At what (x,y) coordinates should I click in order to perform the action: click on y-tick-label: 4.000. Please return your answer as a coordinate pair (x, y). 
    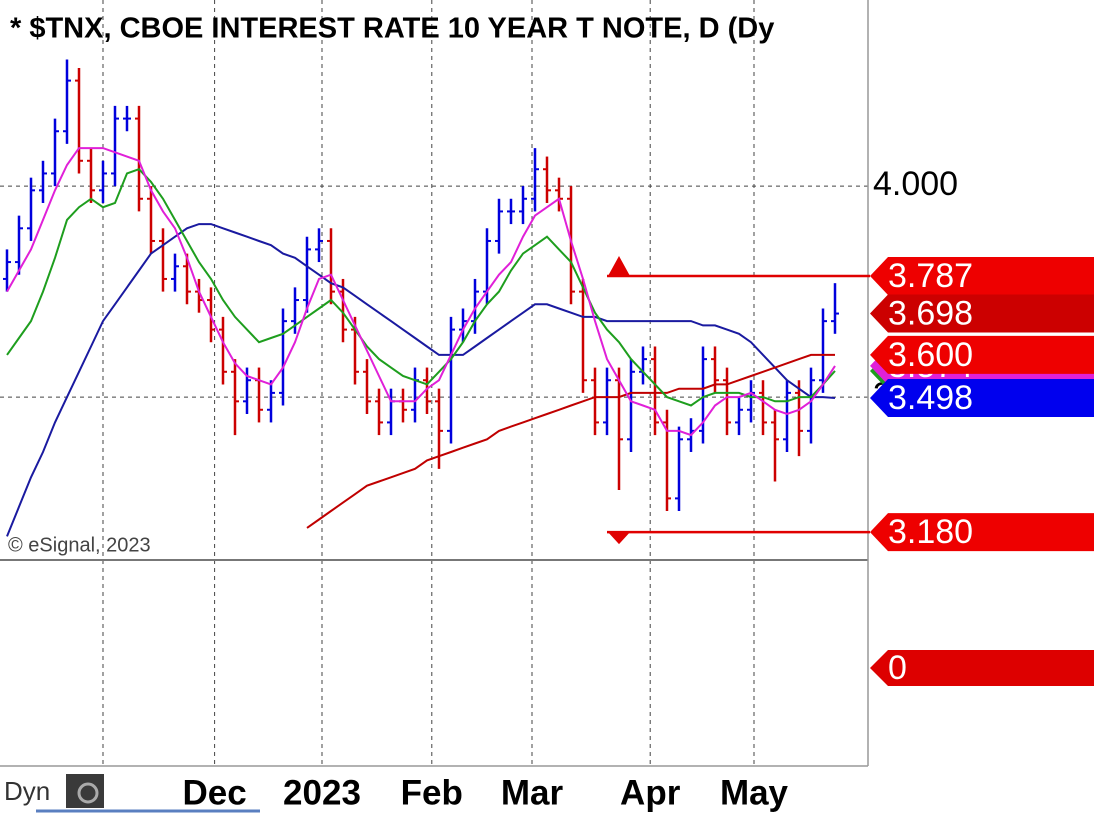
    Looking at the image, I should click on (915, 184).